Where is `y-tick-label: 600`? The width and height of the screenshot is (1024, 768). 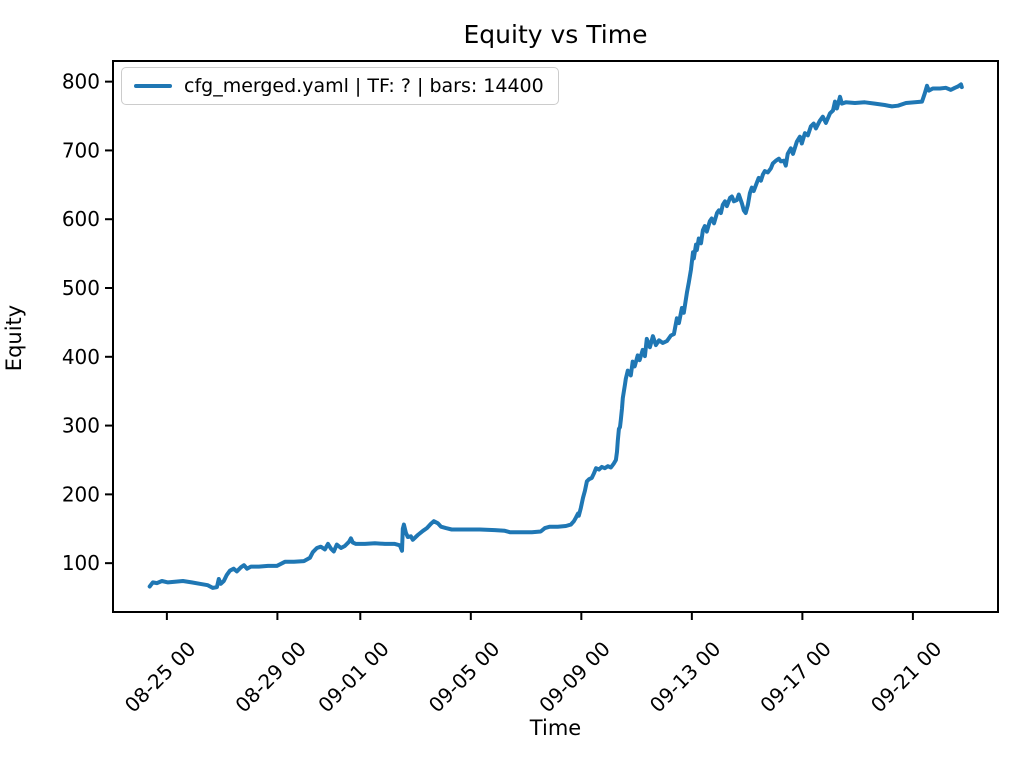 y-tick-label: 600 is located at coordinates (81, 219).